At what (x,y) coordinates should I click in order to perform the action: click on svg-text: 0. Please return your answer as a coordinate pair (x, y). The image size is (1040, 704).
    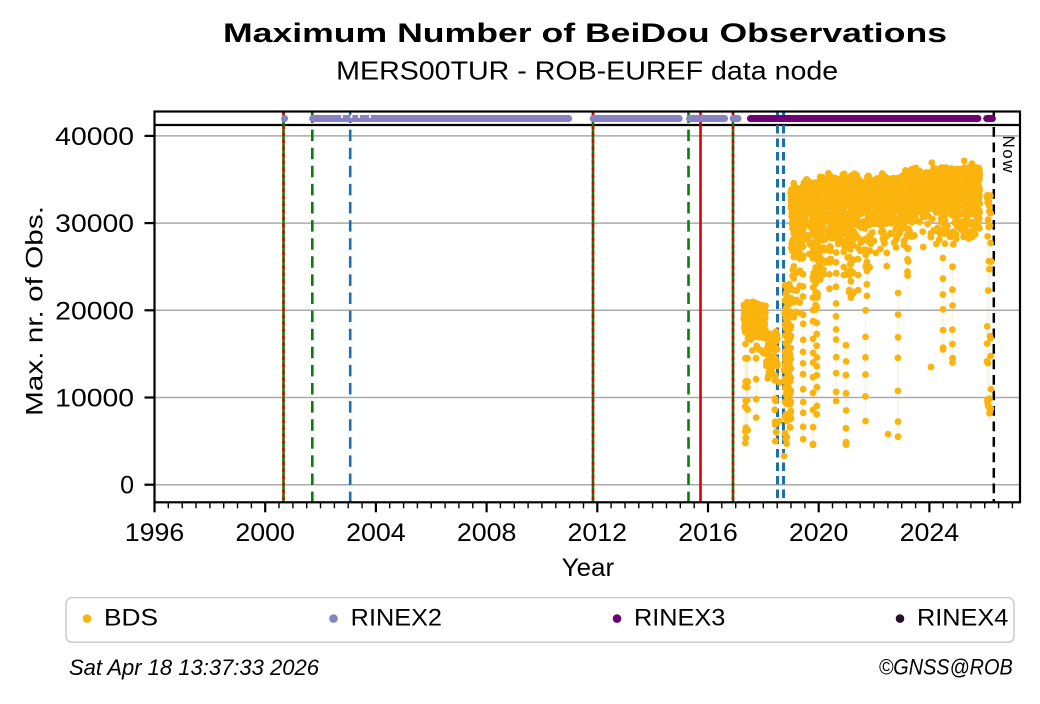
    Looking at the image, I should click on (127, 486).